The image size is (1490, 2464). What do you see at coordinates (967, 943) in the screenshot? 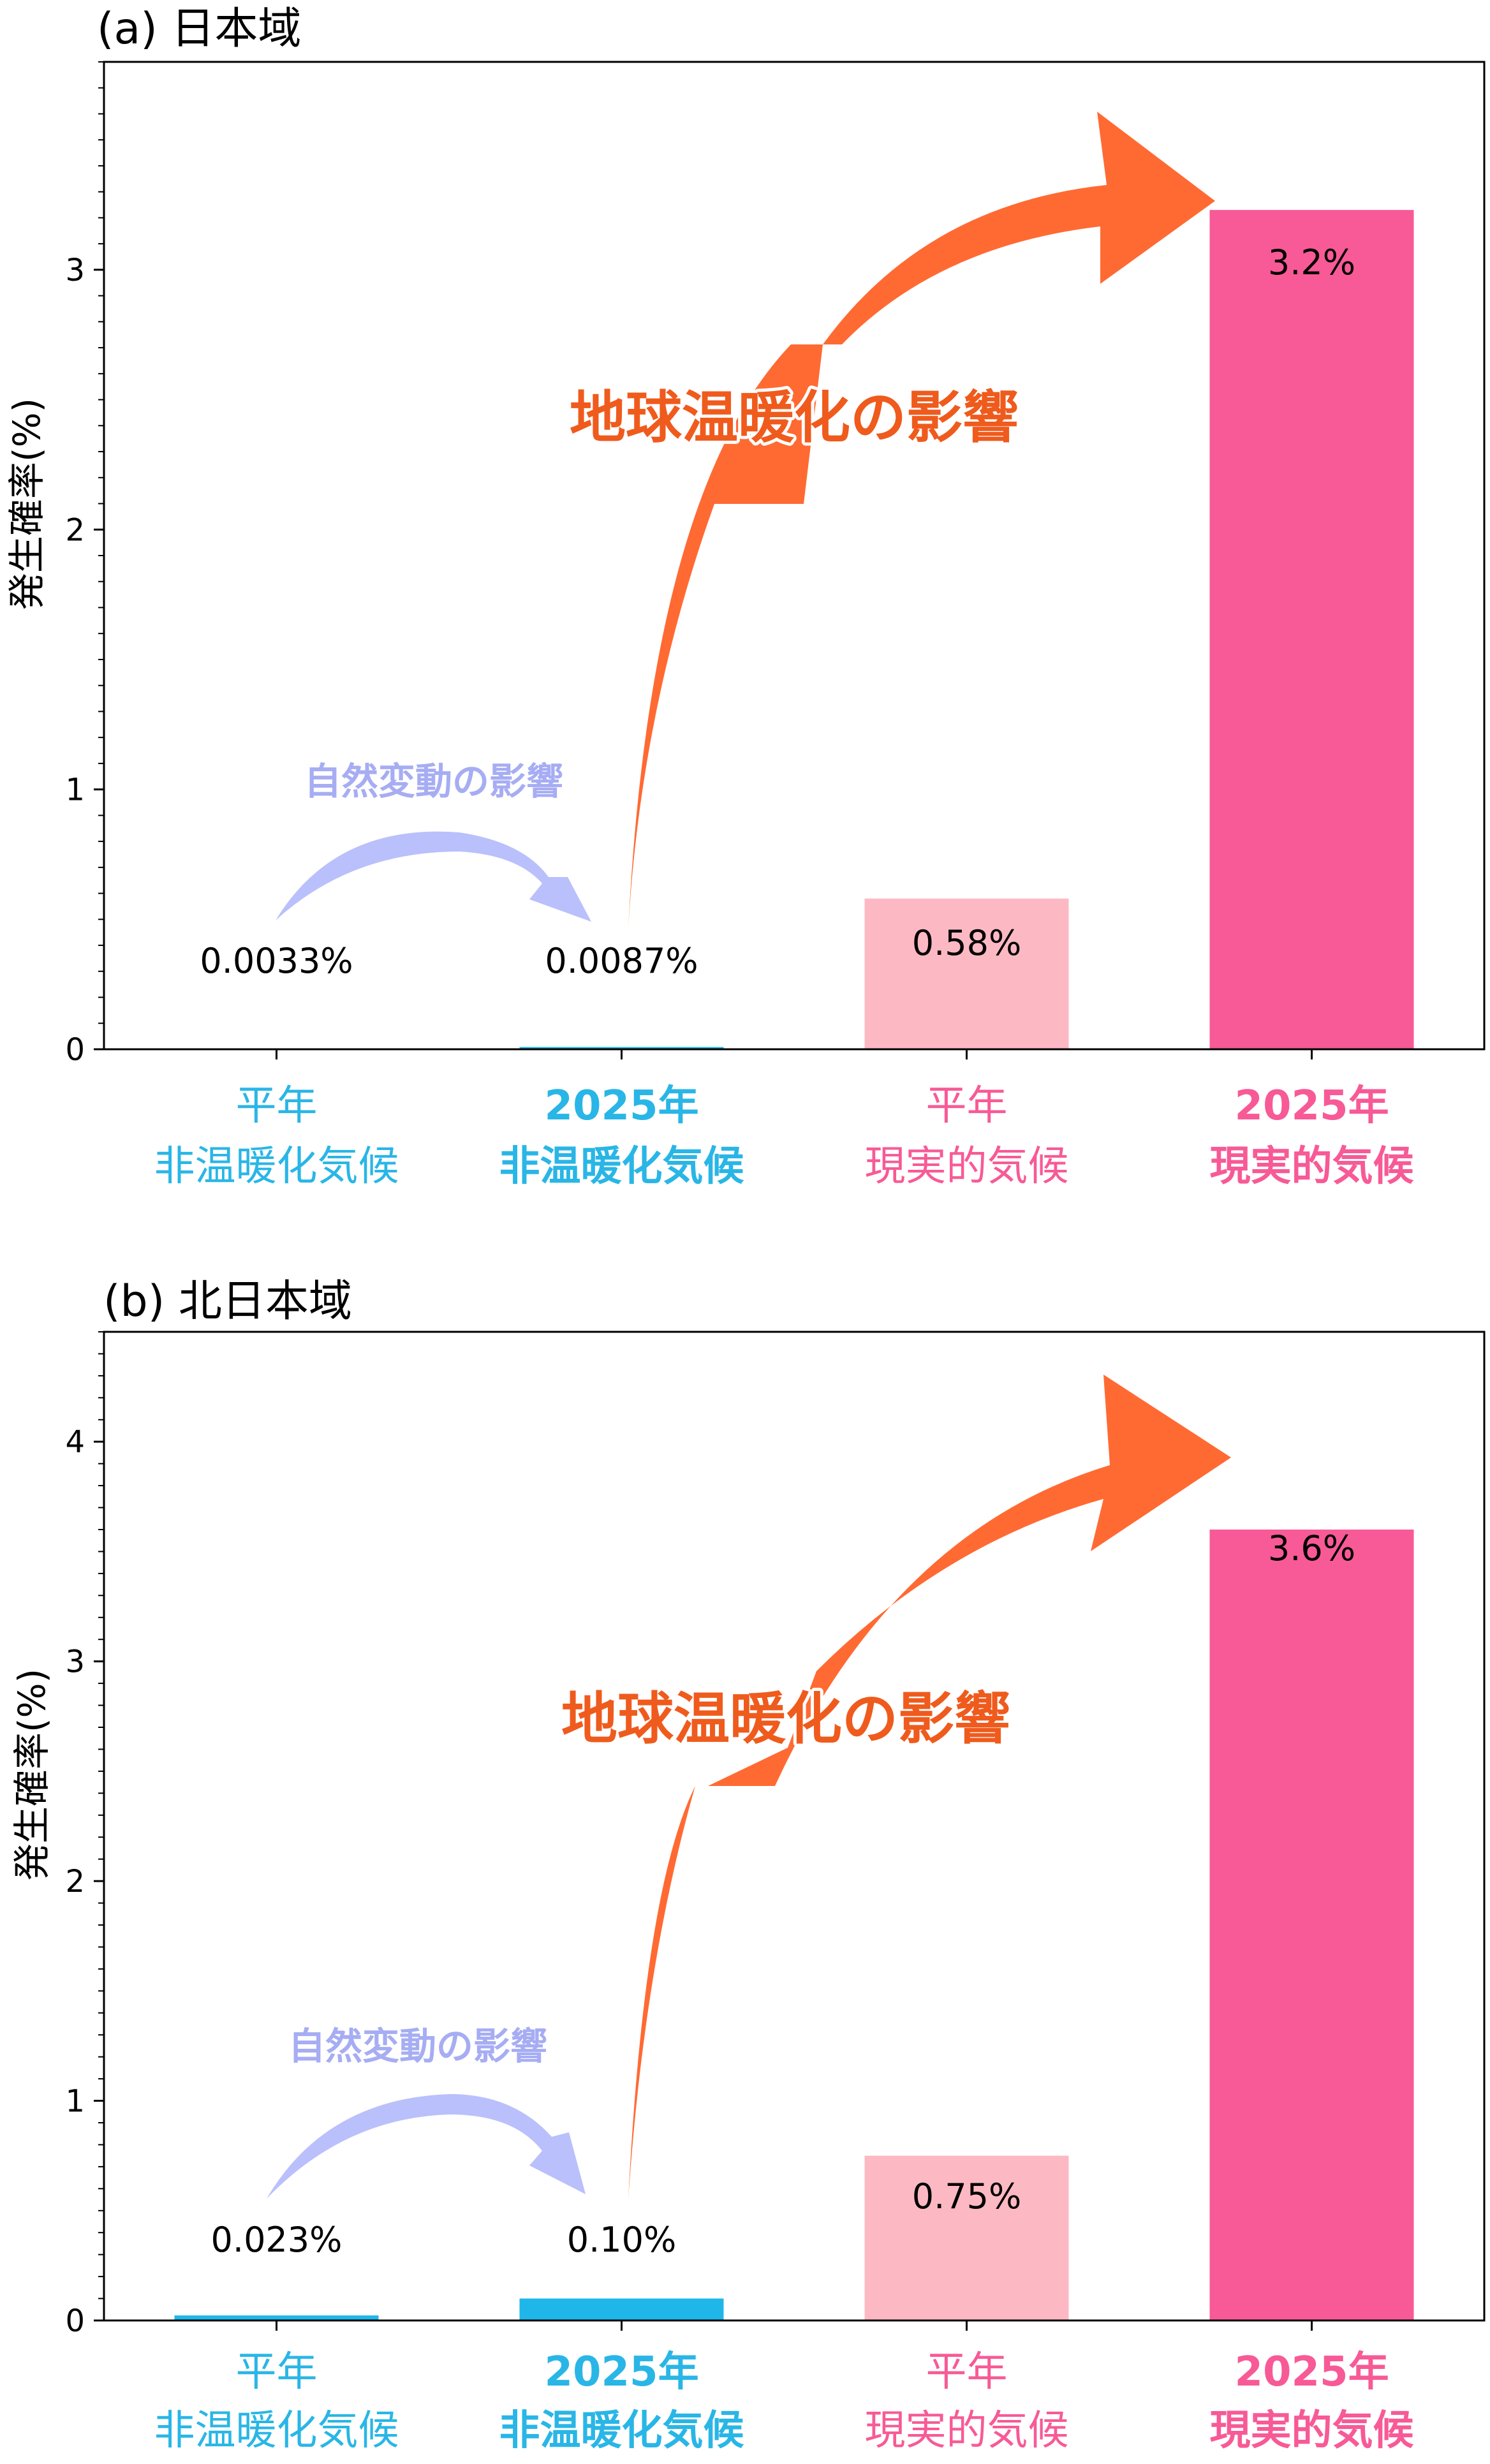
I see `data-label: 0.58%` at bounding box center [967, 943].